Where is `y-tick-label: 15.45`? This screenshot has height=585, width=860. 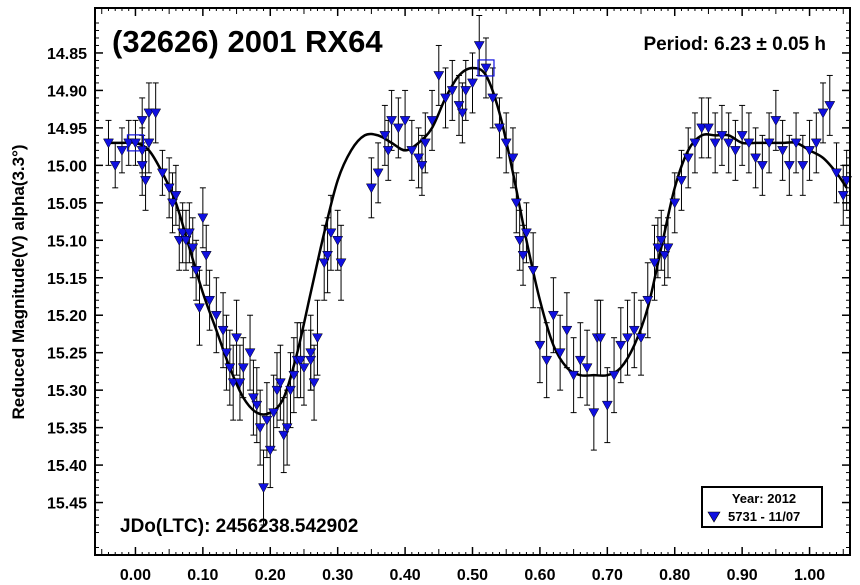 y-tick-label: 15.45 is located at coordinates (67, 504).